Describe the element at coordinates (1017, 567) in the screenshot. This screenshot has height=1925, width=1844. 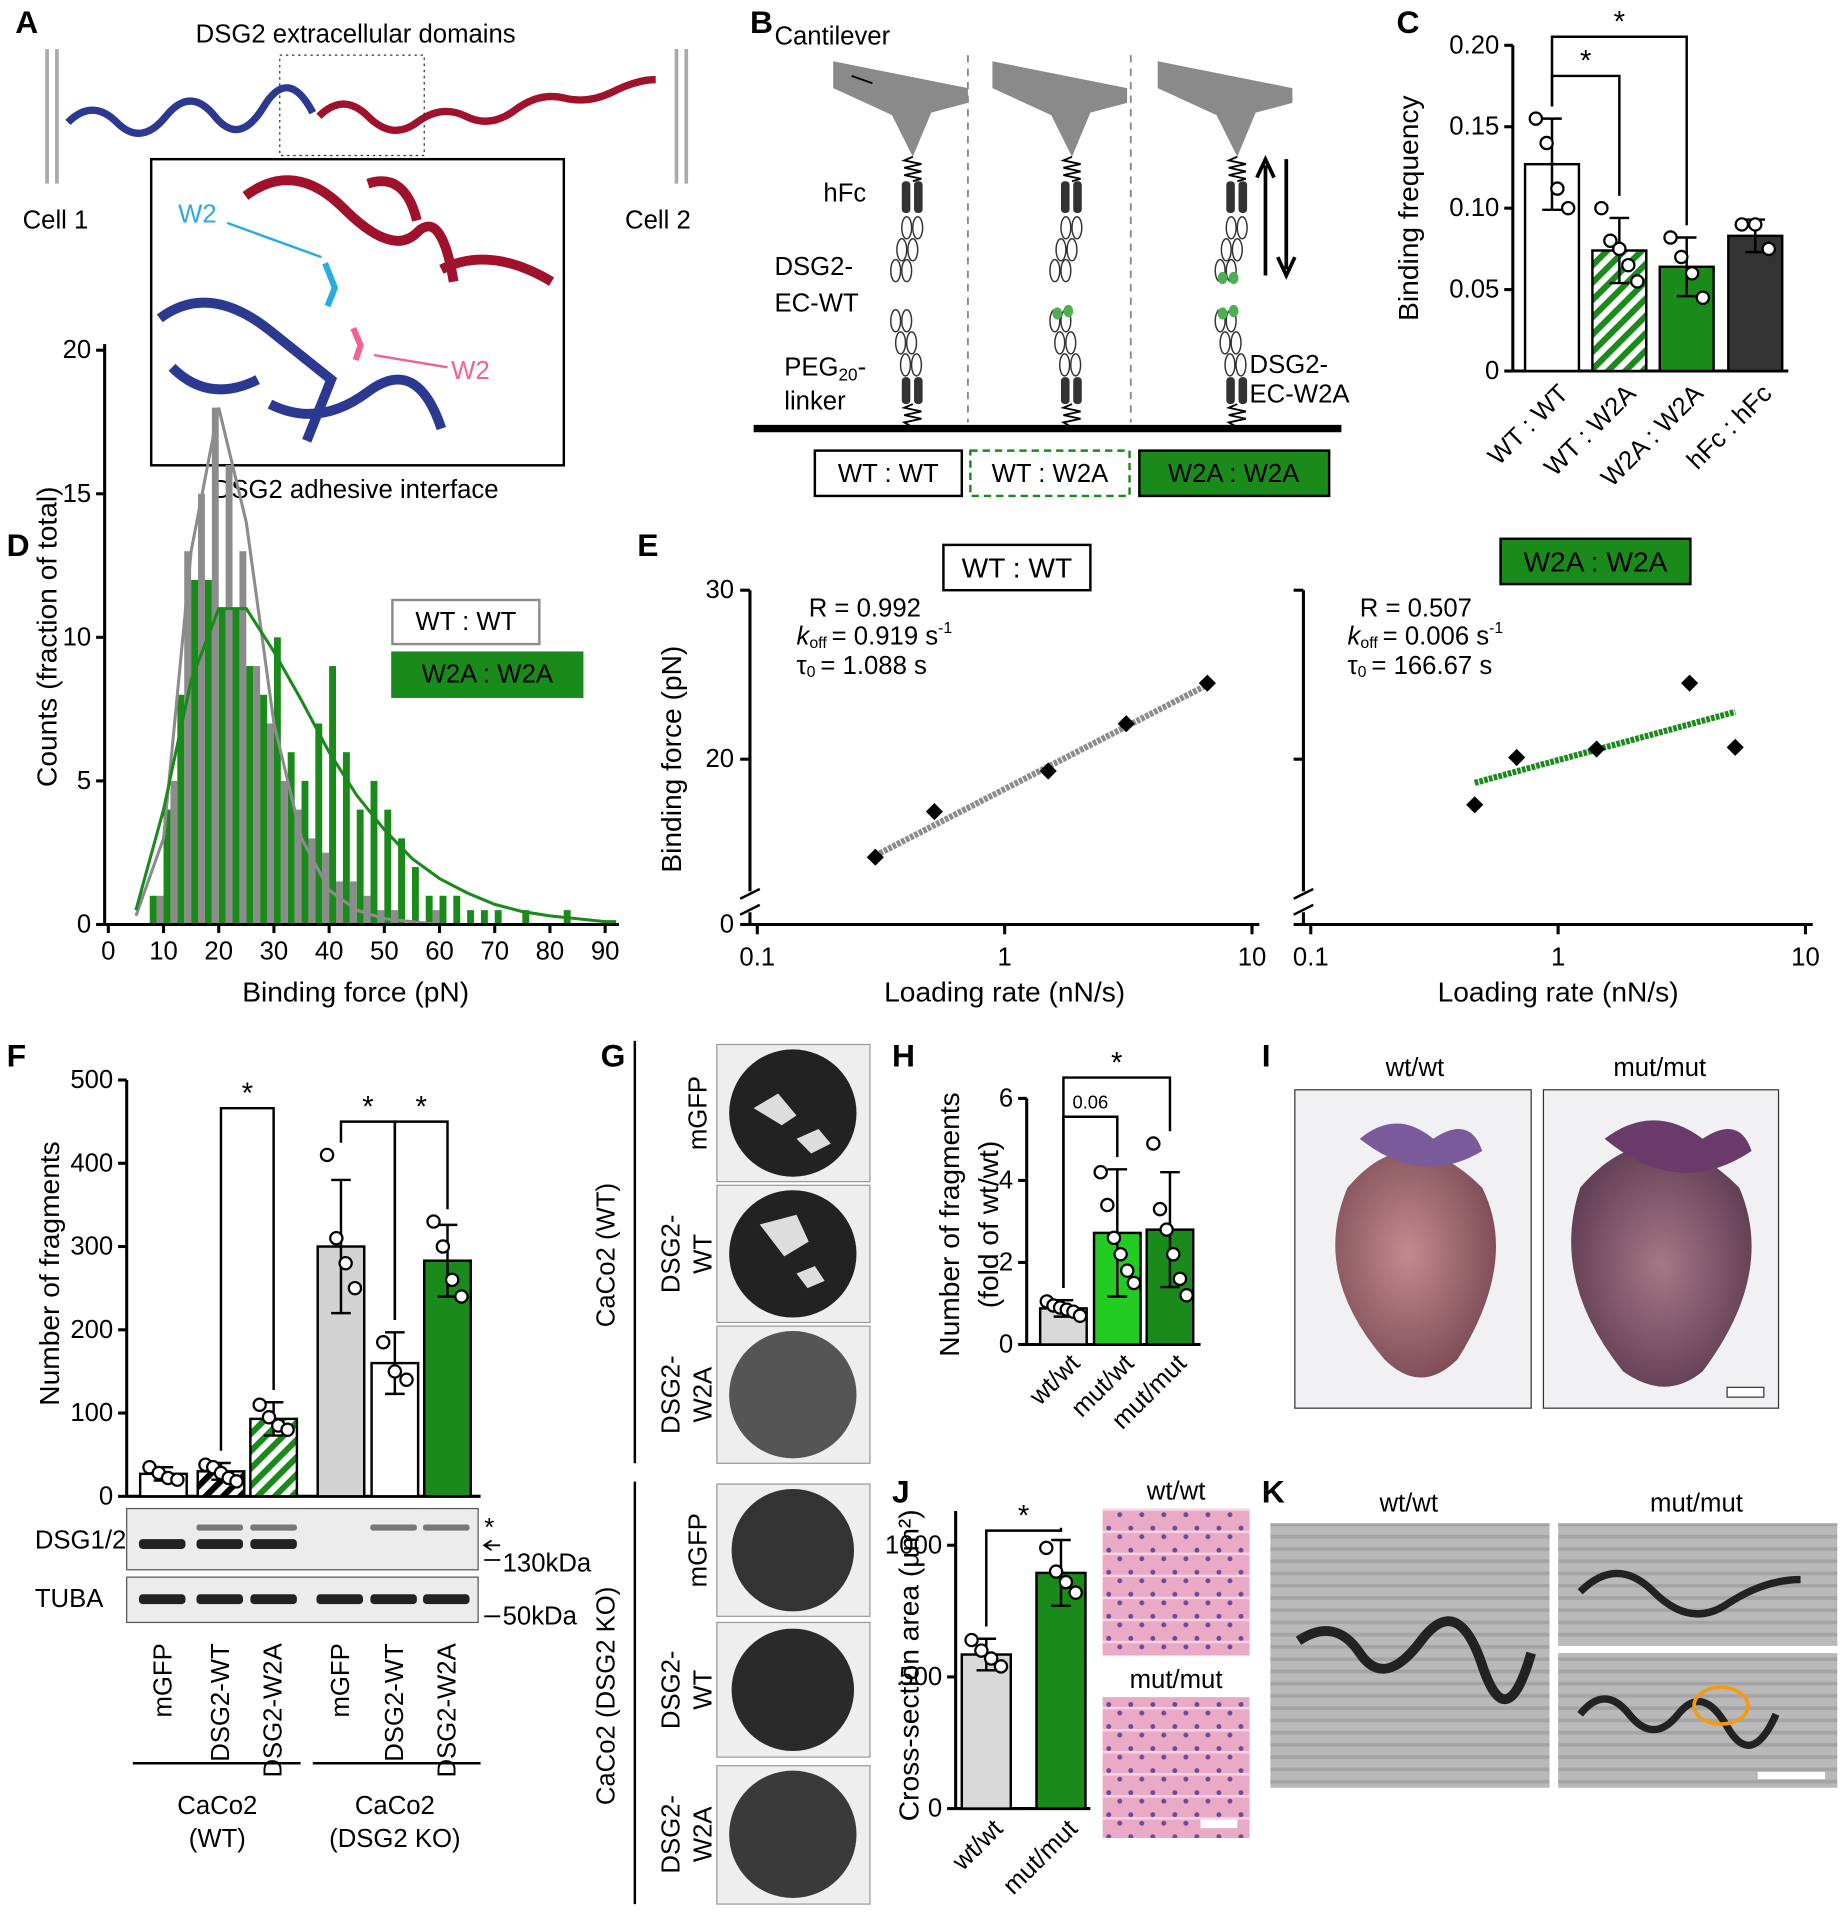
I see `title-box` at that location.